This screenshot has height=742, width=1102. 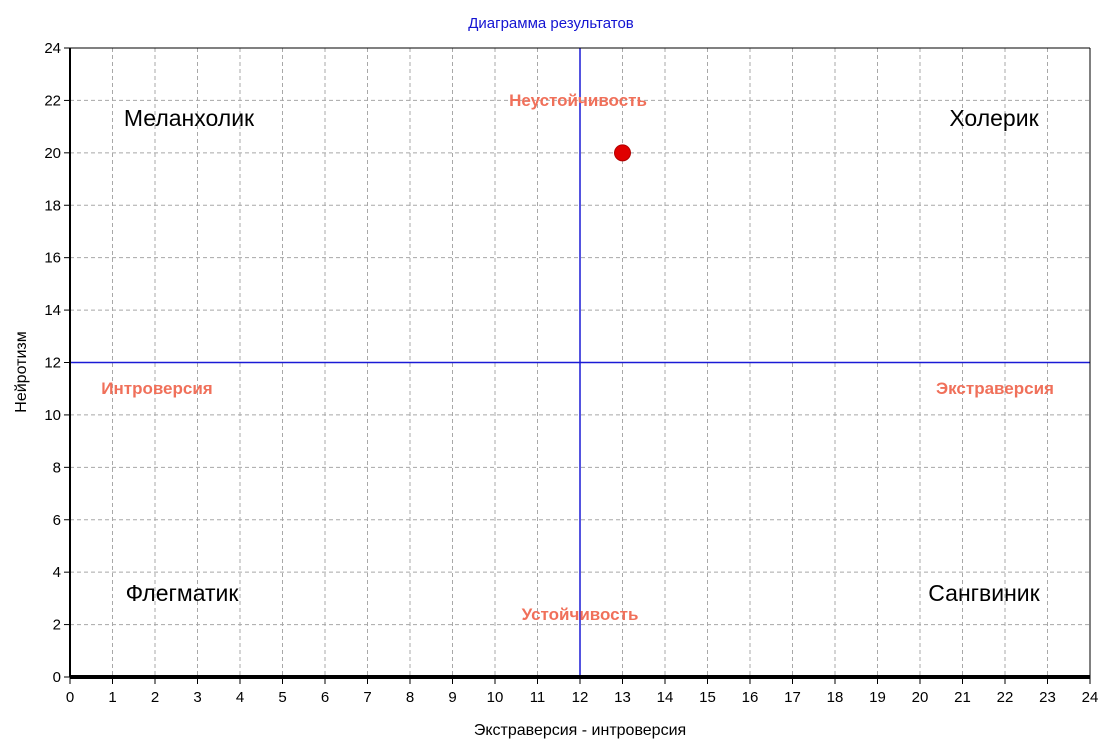 What do you see at coordinates (183, 593) in the screenshot?
I see `quadrant-label-phlegmatic: Флегматик` at bounding box center [183, 593].